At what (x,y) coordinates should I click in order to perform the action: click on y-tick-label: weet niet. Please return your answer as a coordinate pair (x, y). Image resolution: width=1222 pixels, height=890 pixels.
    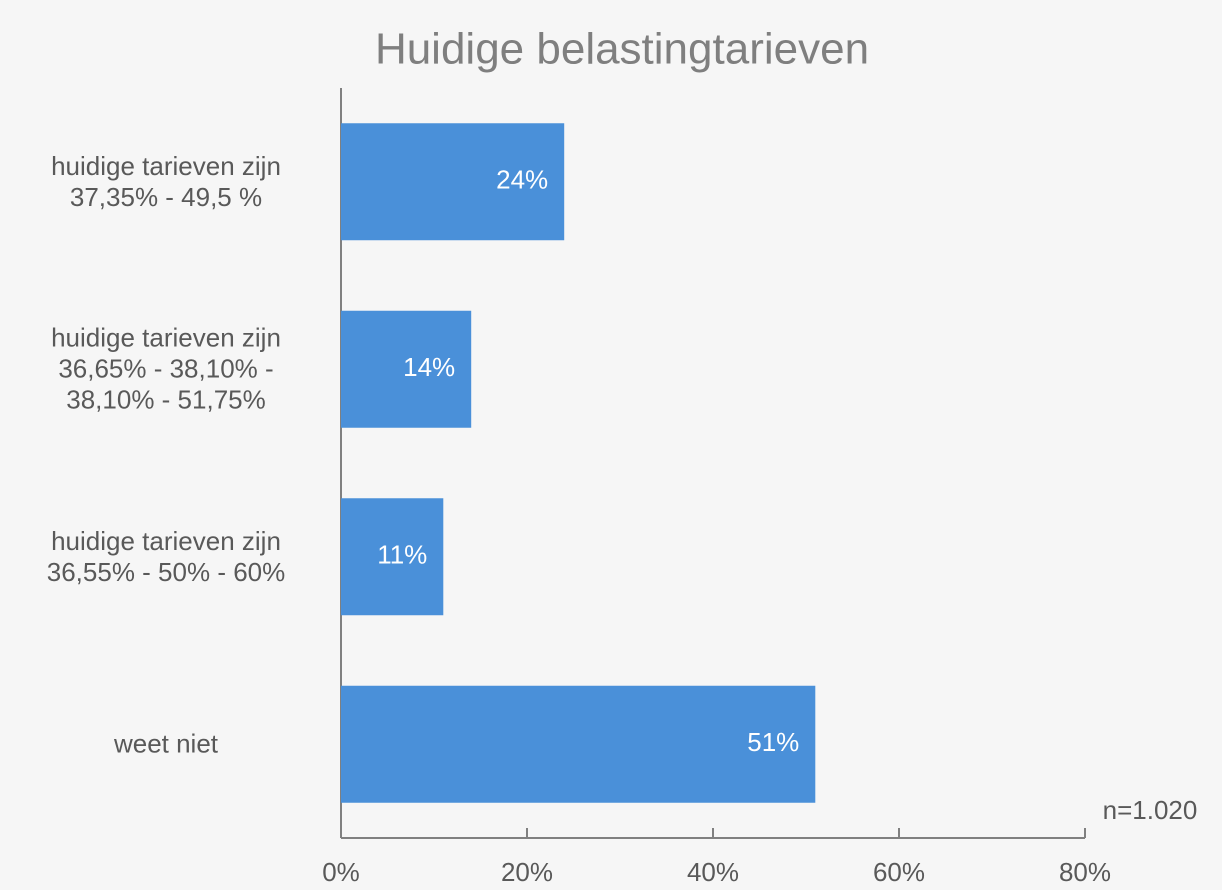
    Looking at the image, I should click on (166, 743).